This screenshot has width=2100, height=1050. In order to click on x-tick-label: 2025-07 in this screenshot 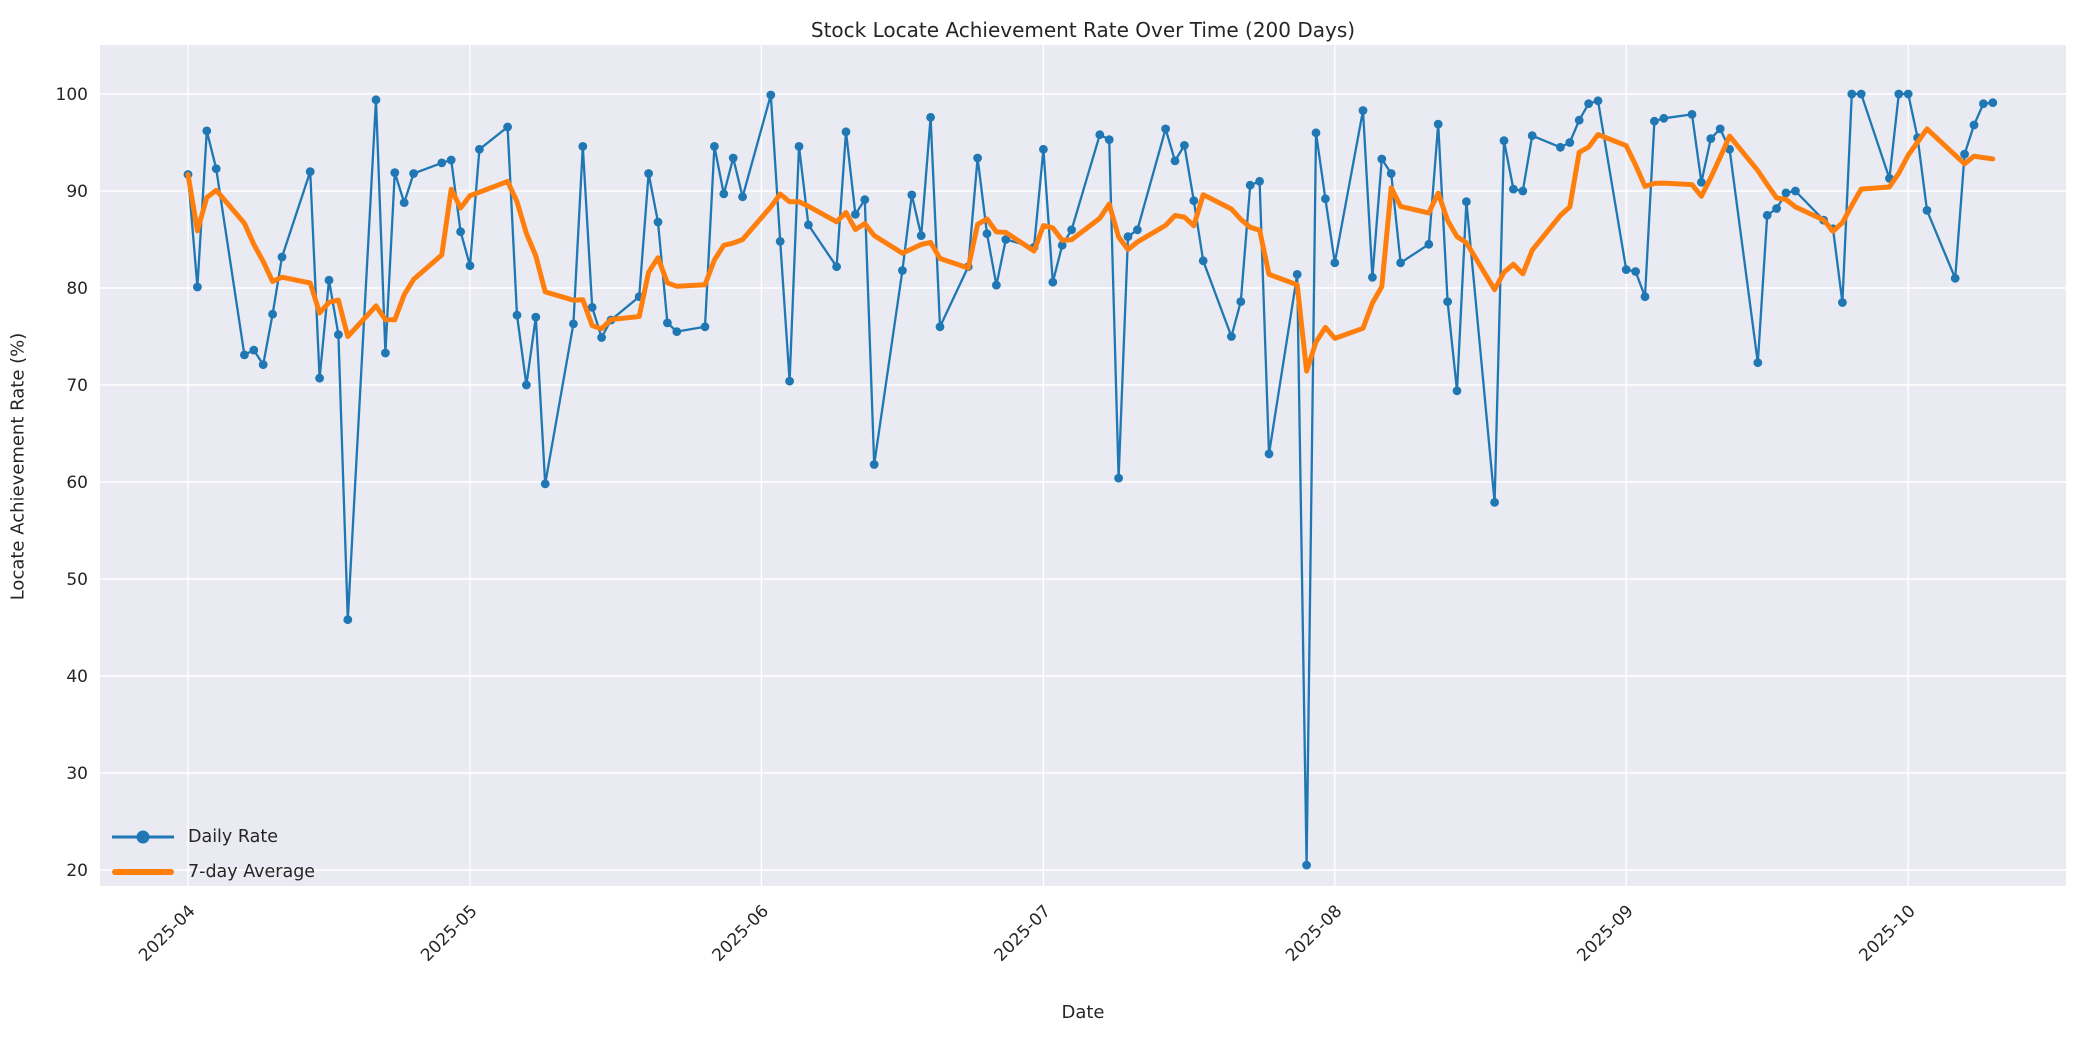, I will do `click(1023, 933)`.